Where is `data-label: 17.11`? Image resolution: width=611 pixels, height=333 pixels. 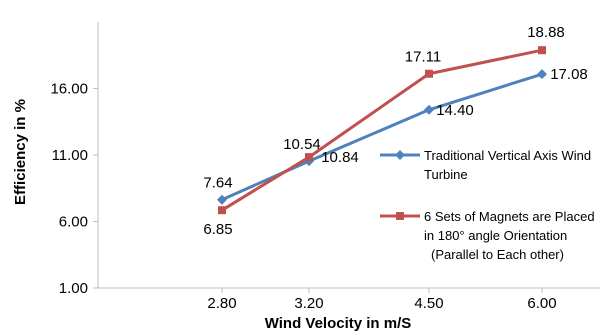
data-label: 17.11 is located at coordinates (423, 57).